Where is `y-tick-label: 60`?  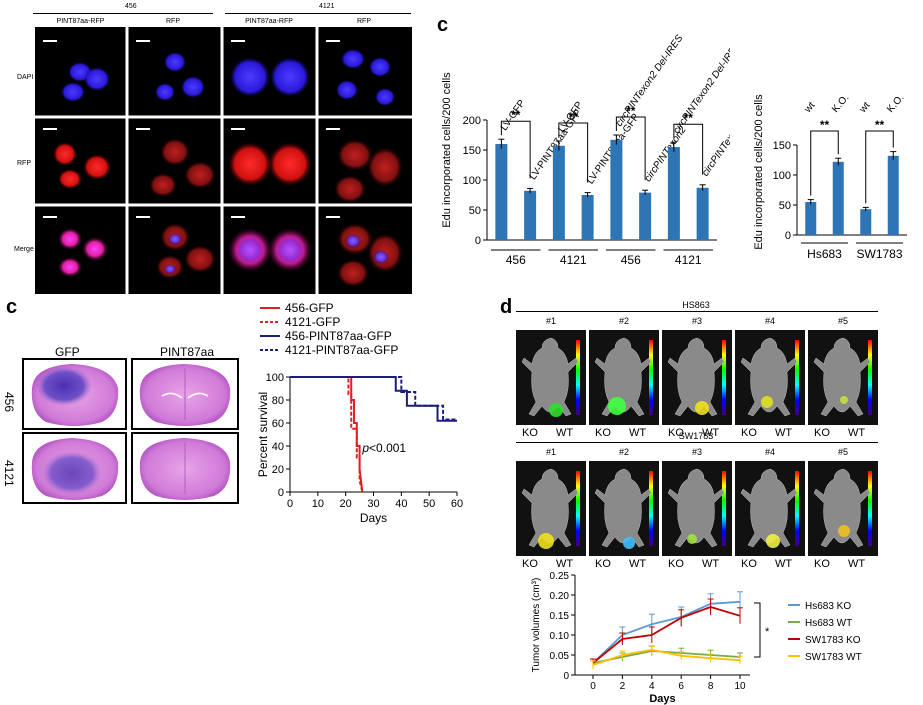 y-tick-label: 60 is located at coordinates (278, 424).